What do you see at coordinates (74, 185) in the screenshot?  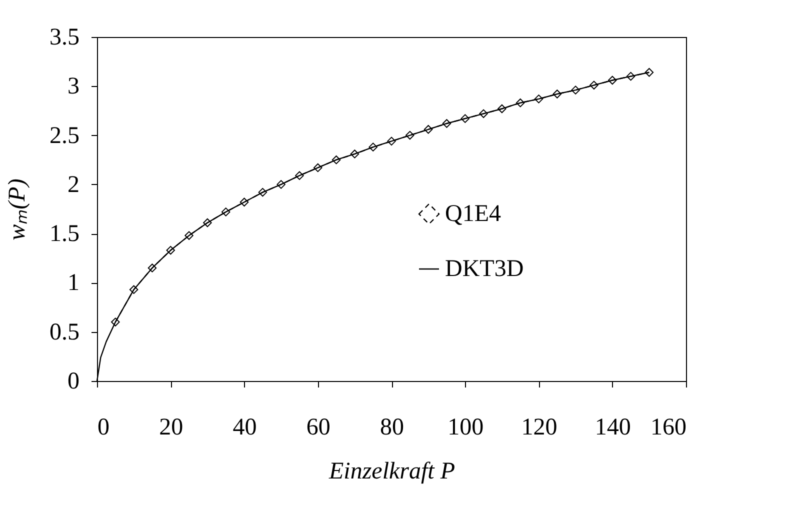 I see `y-tick-label: 2` at bounding box center [74, 185].